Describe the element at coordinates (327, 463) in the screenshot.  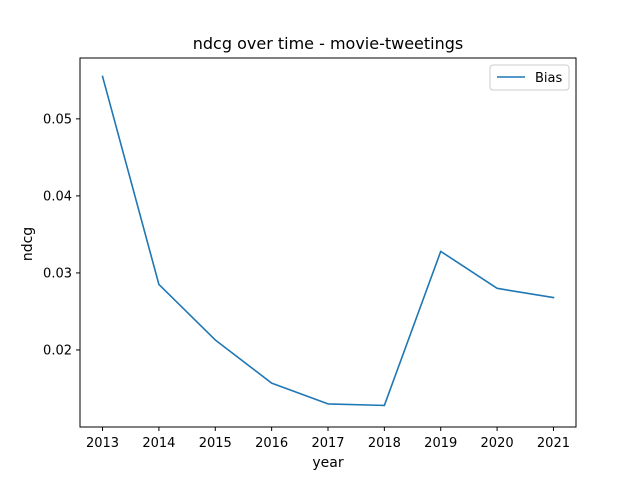
I see `x-axis-label: year` at that location.